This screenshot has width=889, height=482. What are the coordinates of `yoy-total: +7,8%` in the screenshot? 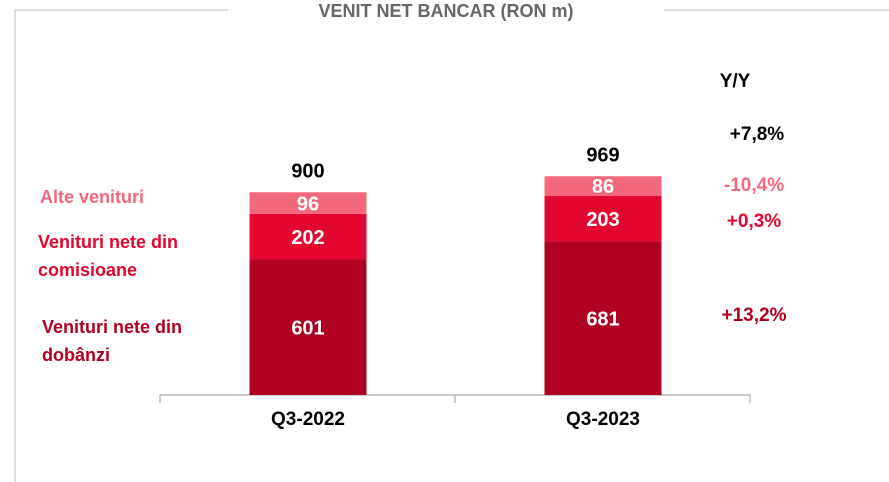 It's located at (757, 134).